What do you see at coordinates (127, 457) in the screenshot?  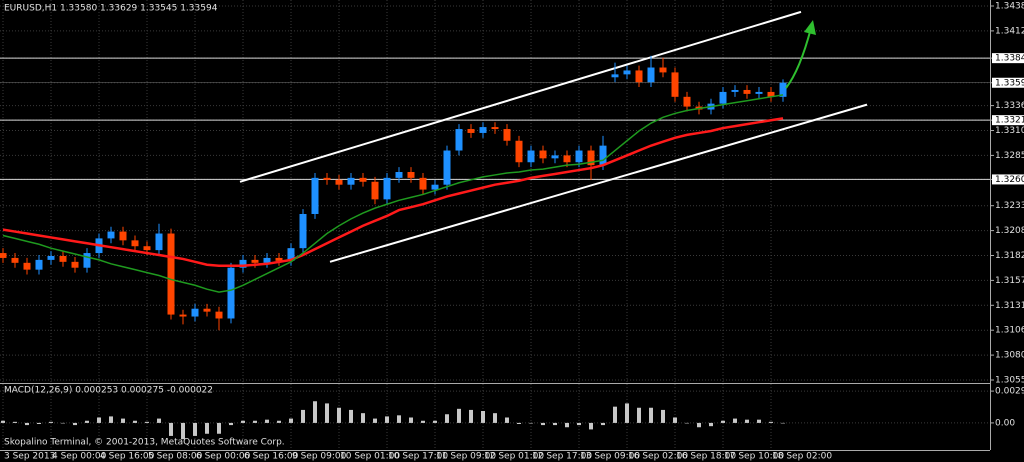 I see `x-tick-label: 4 Sep 16:00` at bounding box center [127, 457].